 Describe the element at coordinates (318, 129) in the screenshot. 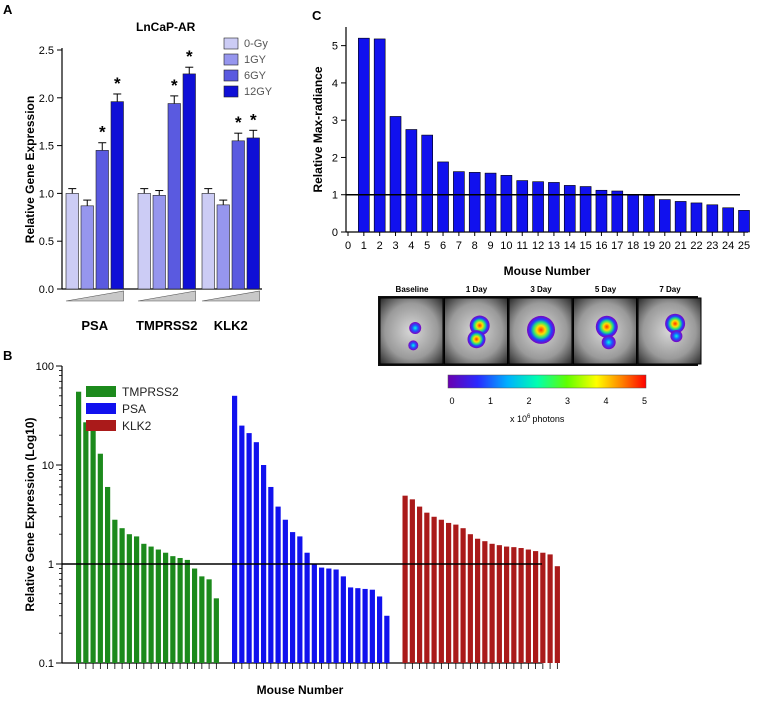

I see `y-axis-title: Relative Max-radiance` at that location.